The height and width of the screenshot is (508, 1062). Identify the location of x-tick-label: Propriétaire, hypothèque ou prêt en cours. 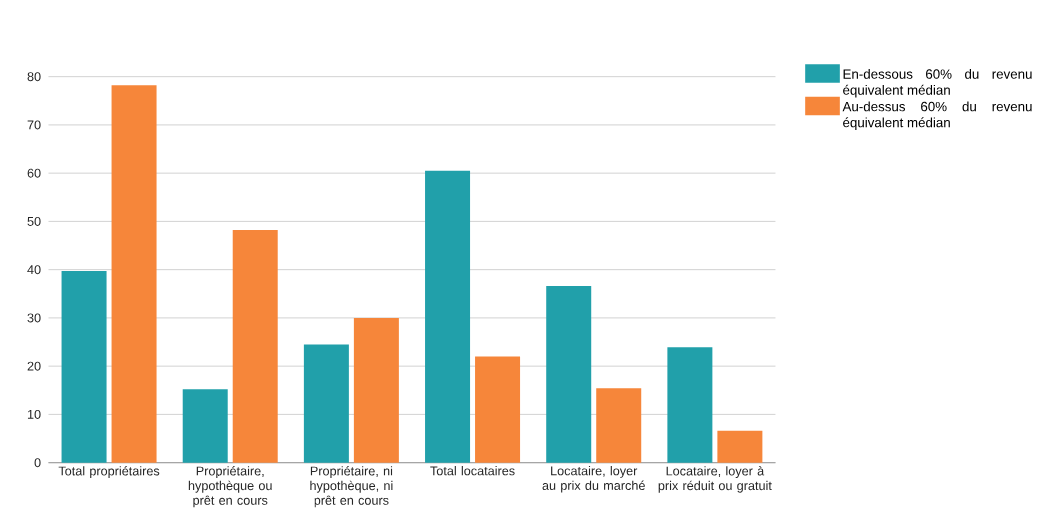
(230, 487).